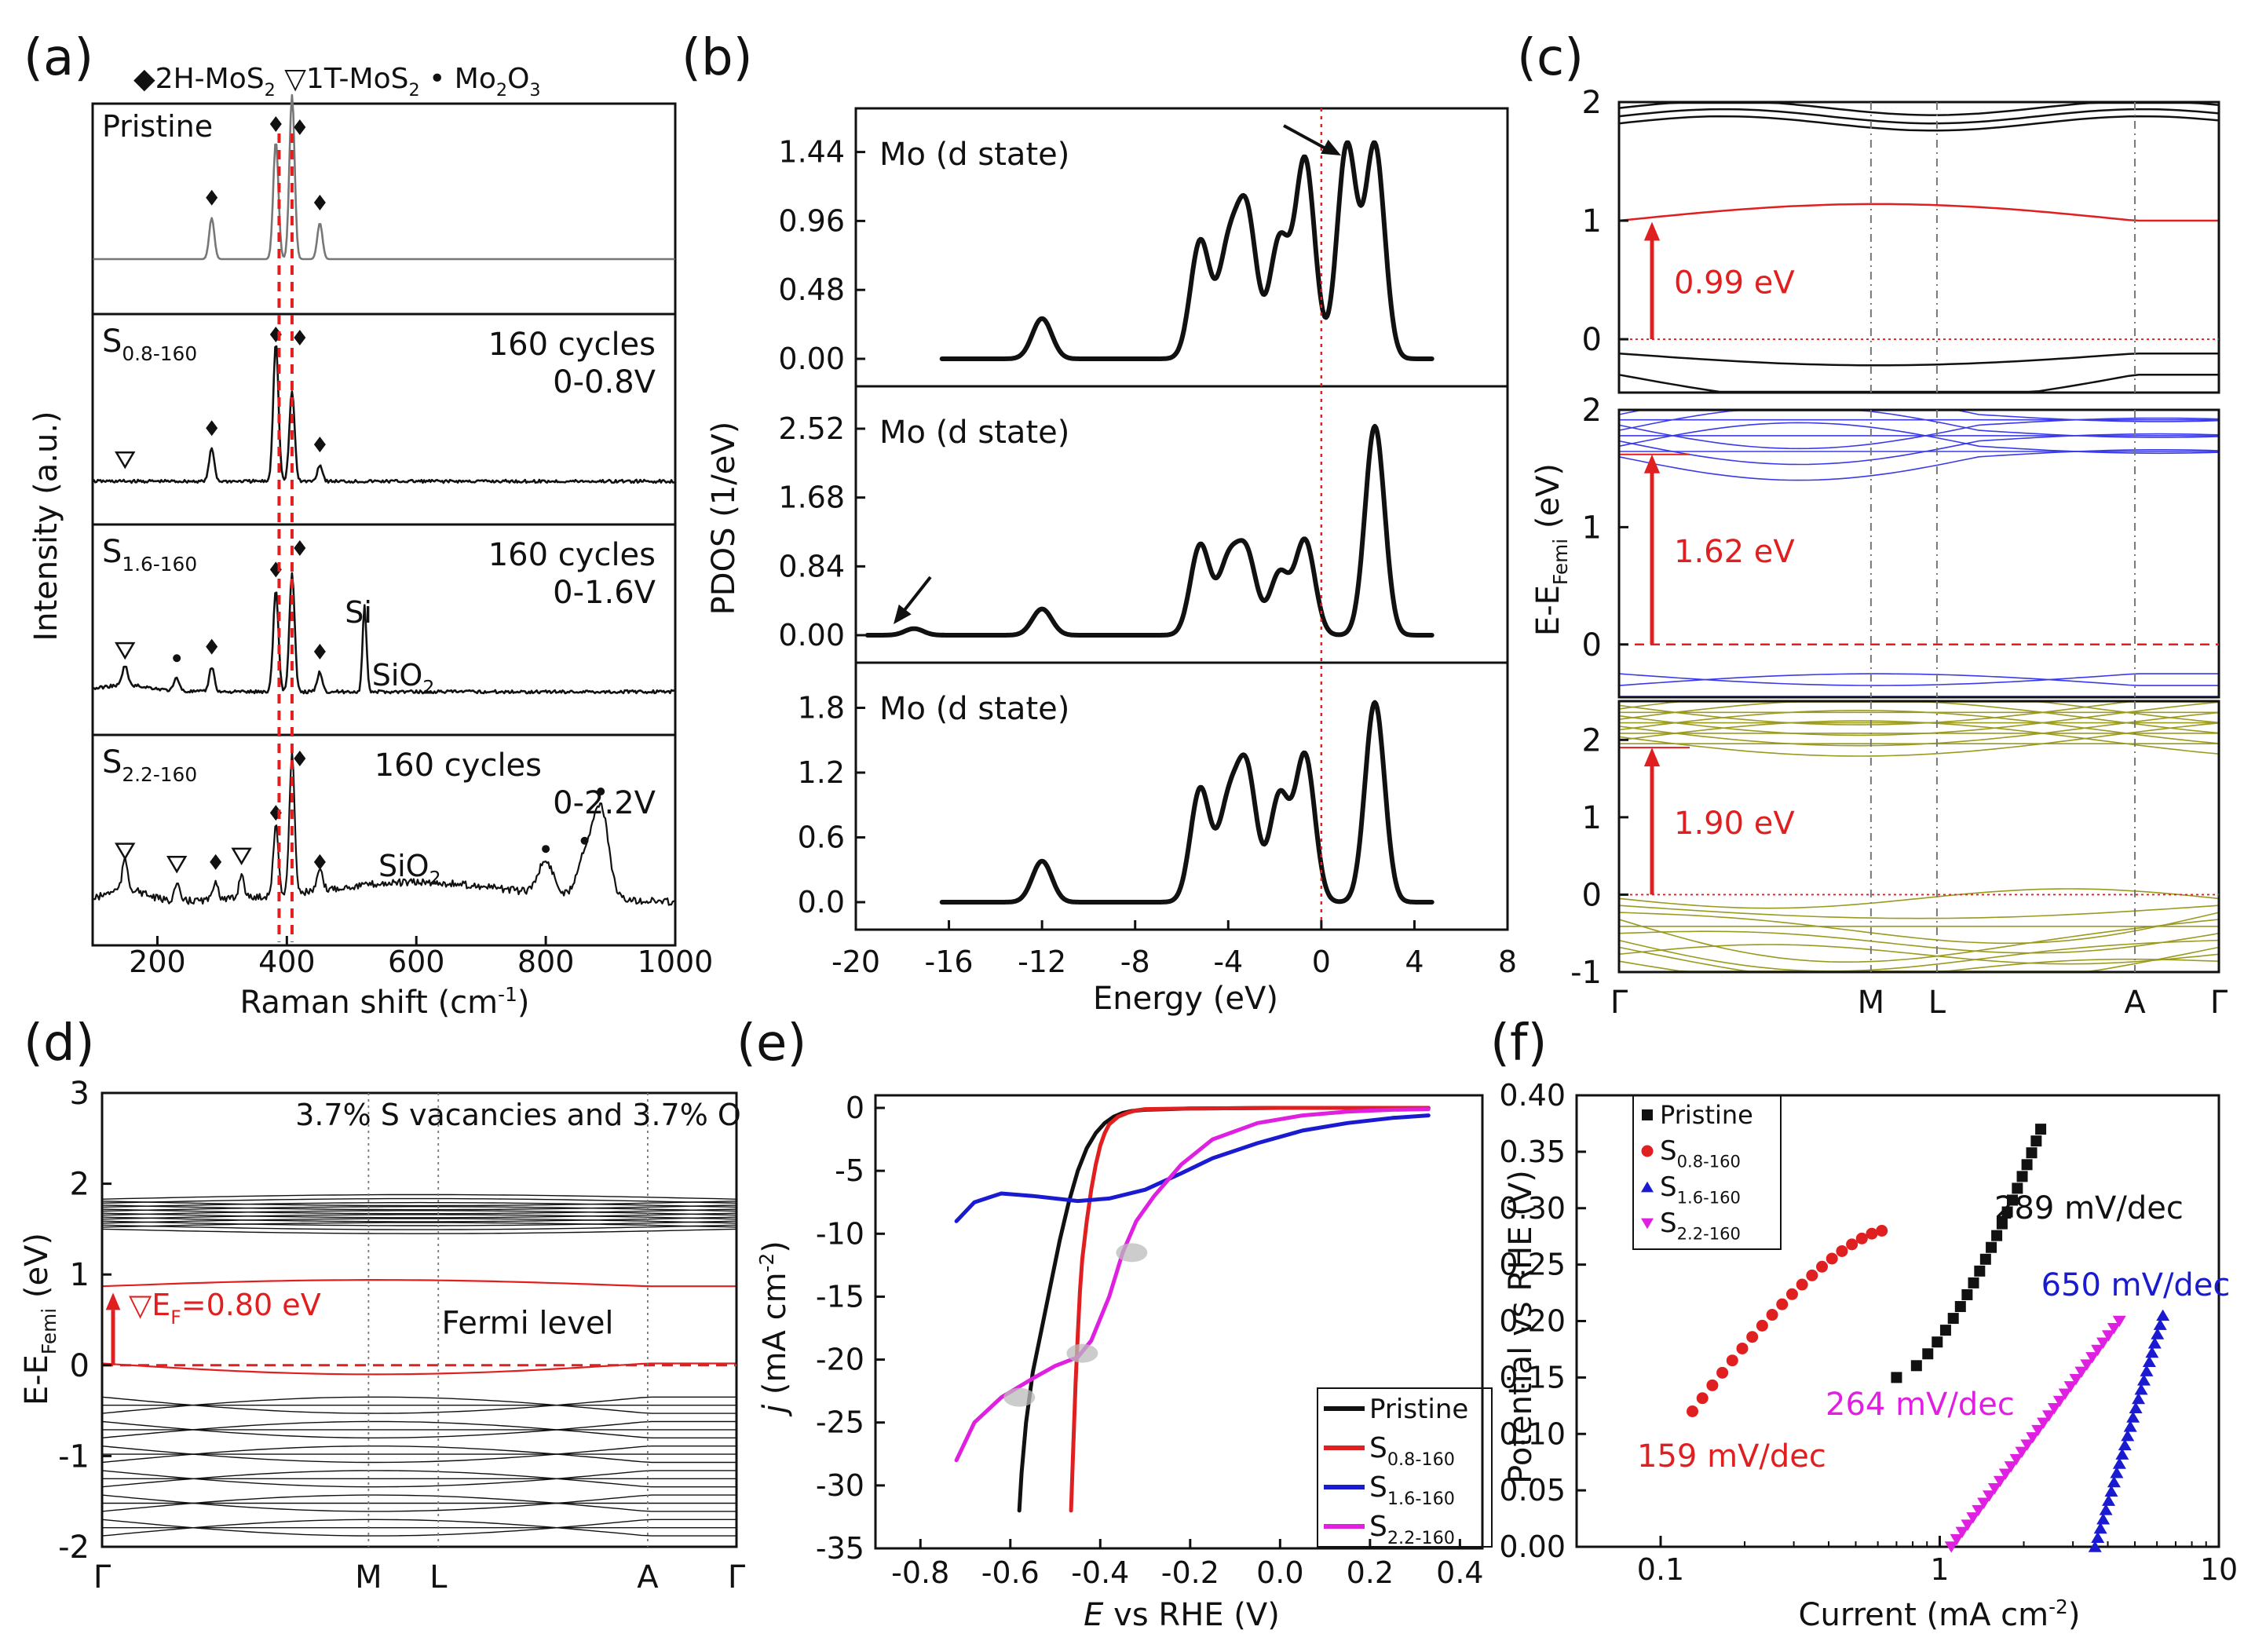 The width and height of the screenshot is (2255, 1652). What do you see at coordinates (821, 772) in the screenshot?
I see `y-tick-label: 1.2` at bounding box center [821, 772].